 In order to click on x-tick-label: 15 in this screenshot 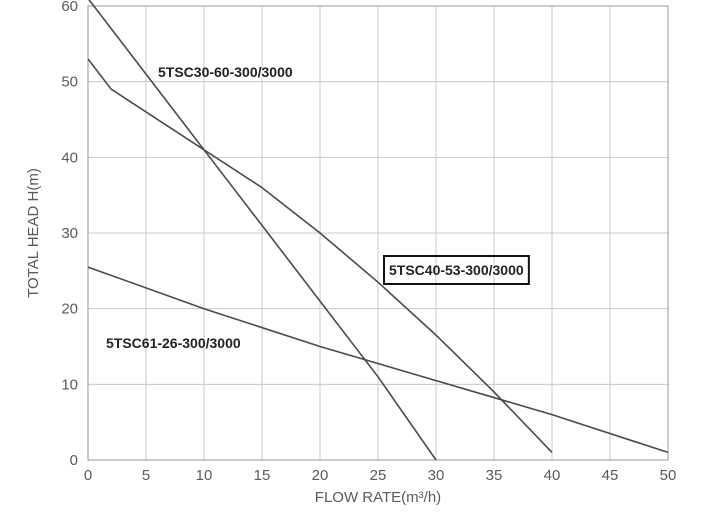, I will do `click(262, 475)`.